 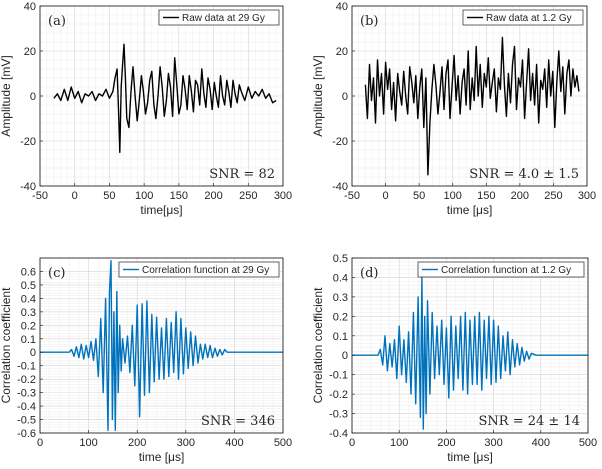 I want to click on axes-frame, so click(x=470, y=345).